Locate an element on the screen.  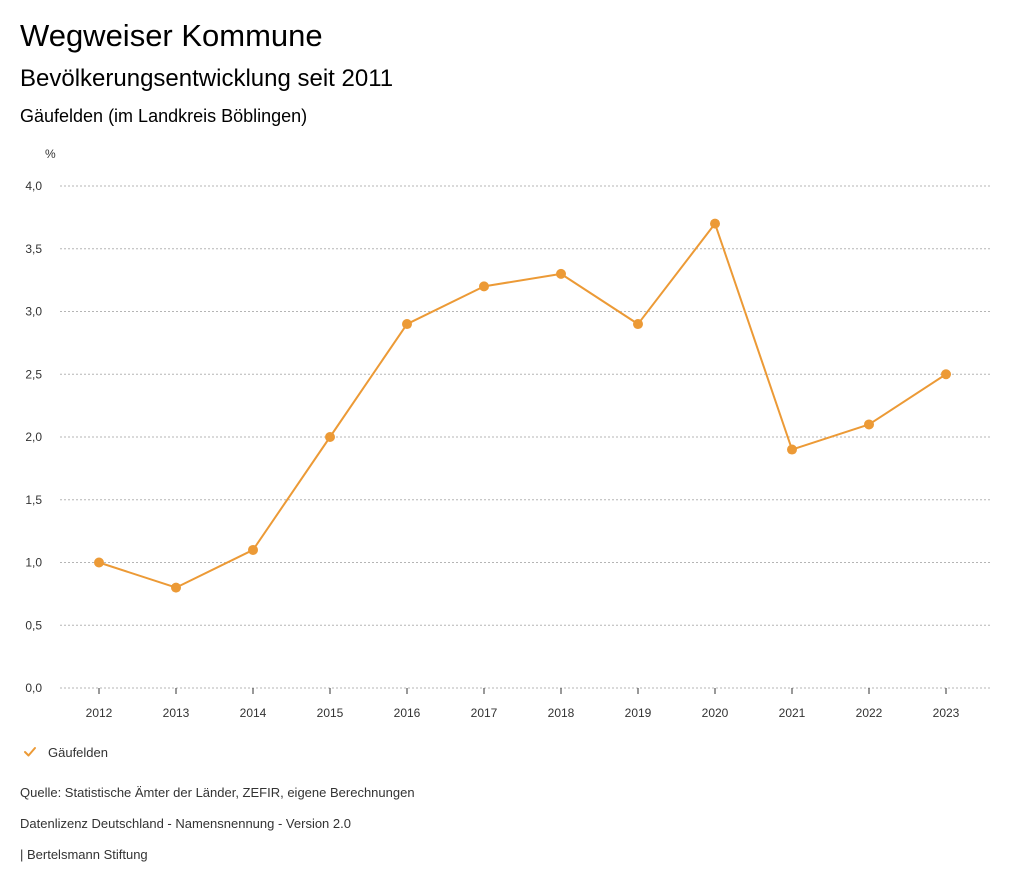
x-tick-label: 2018 is located at coordinates (561, 713).